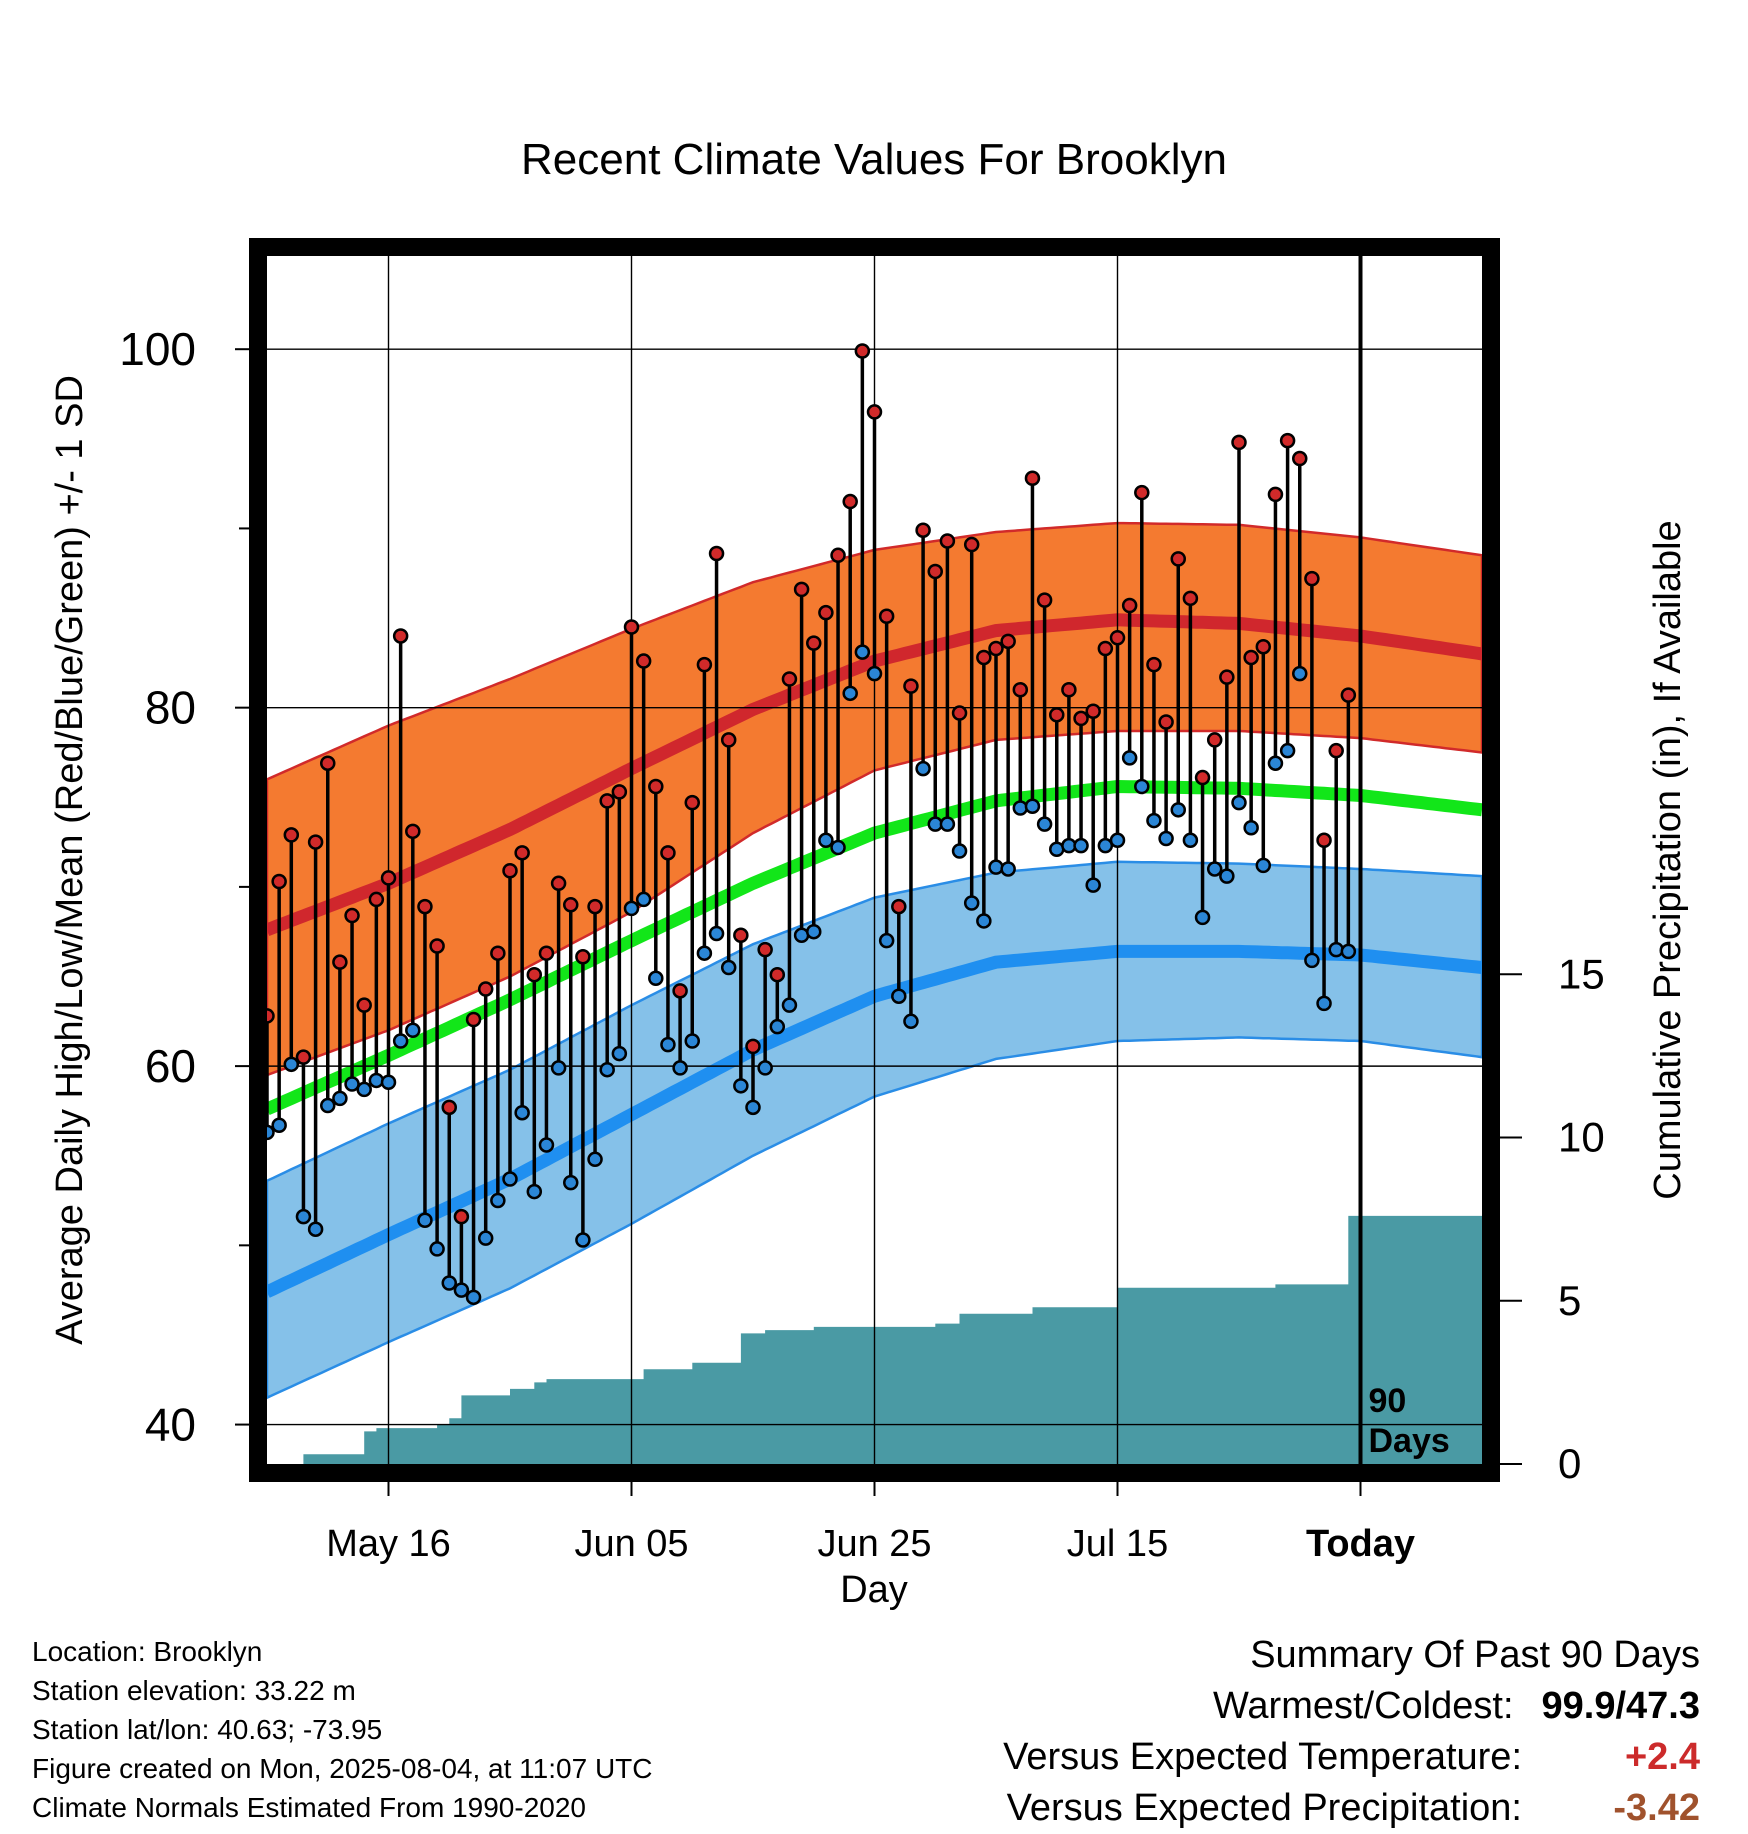  I want to click on x-tick-label: Jul 15, so click(1117, 1544).